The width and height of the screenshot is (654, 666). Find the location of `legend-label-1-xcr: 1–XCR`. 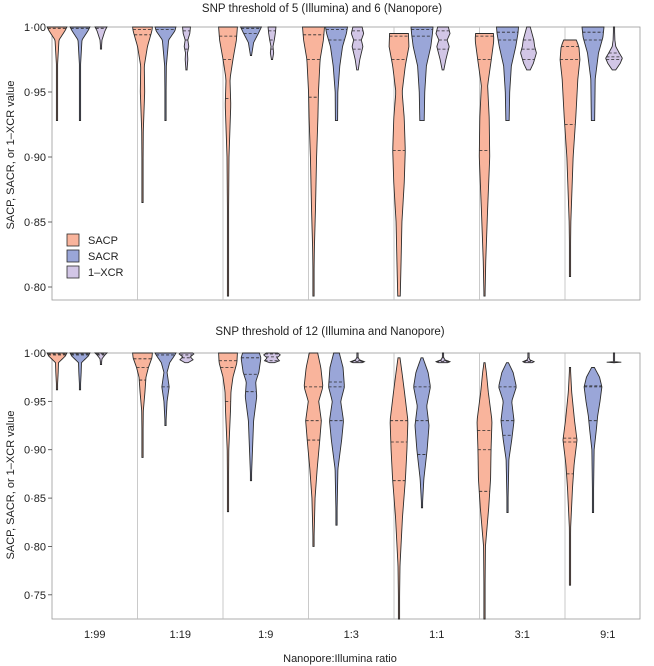

legend-label-1-xcr: 1–XCR is located at coordinates (106, 273).